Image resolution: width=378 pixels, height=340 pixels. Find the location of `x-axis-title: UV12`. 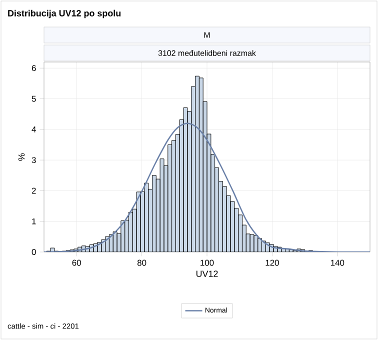

x-axis-title: UV12 is located at coordinates (207, 273).